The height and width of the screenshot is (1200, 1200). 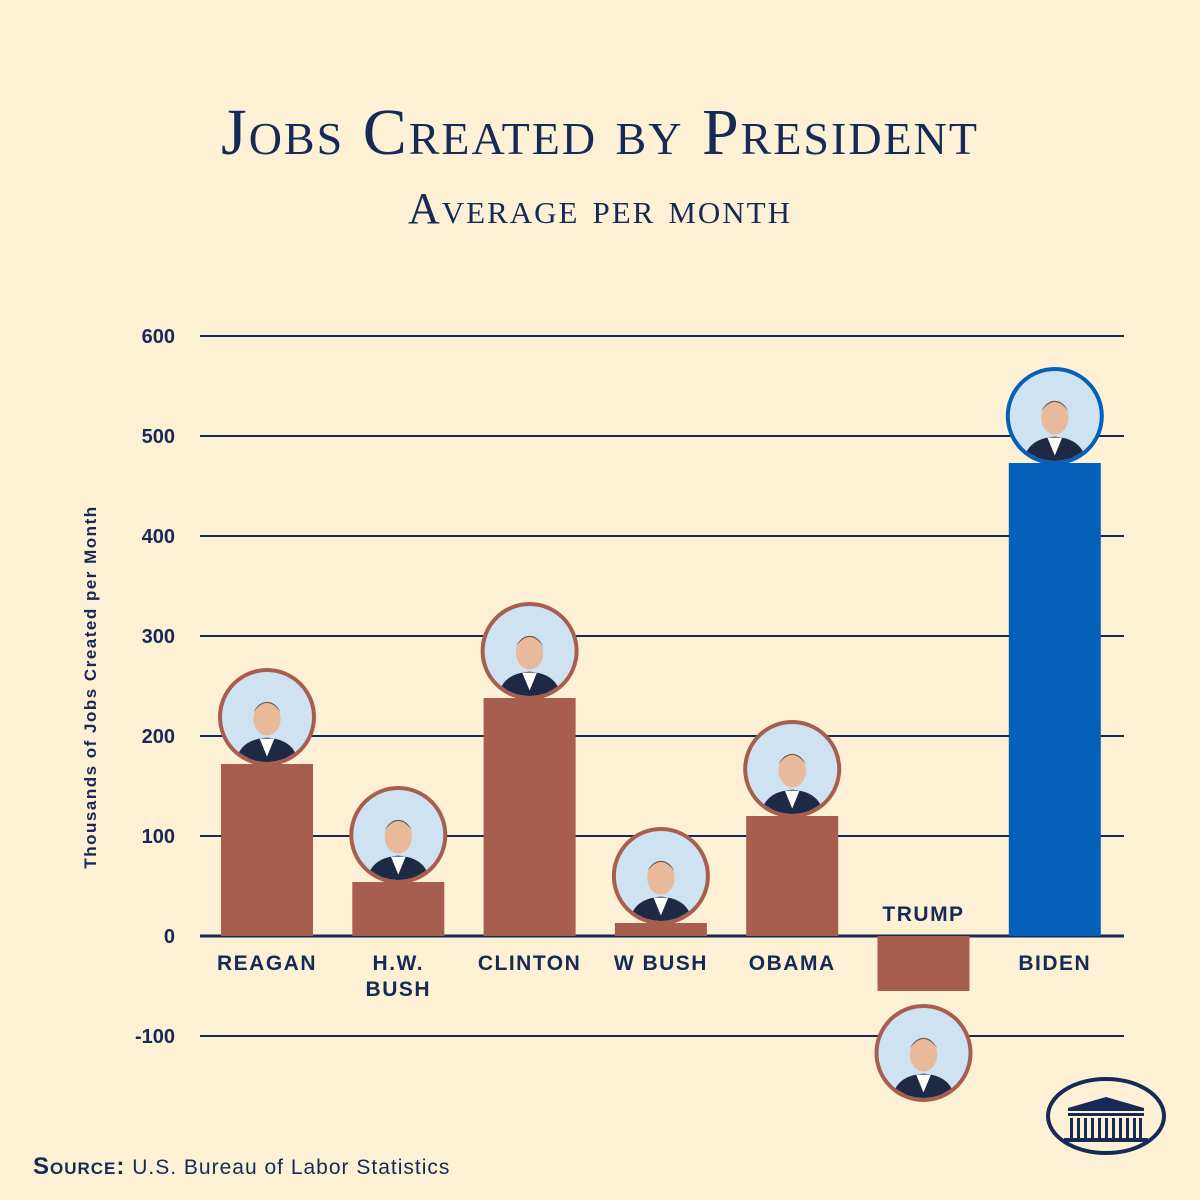 What do you see at coordinates (529, 817) in the screenshot?
I see `bar-clinton` at bounding box center [529, 817].